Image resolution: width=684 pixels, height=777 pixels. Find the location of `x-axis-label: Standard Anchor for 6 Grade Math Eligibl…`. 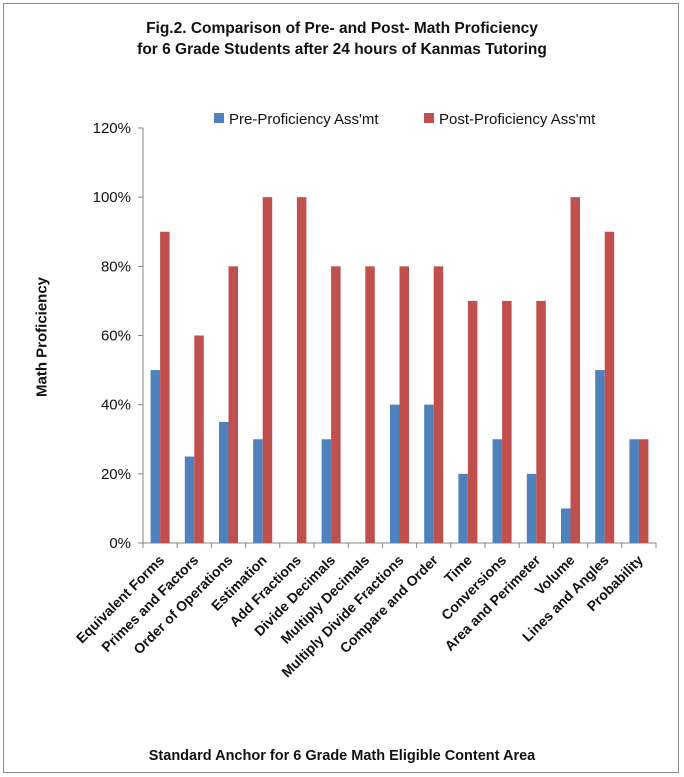

x-axis-label: Standard Anchor for 6 Grade Math Eligibl… is located at coordinates (342, 756).